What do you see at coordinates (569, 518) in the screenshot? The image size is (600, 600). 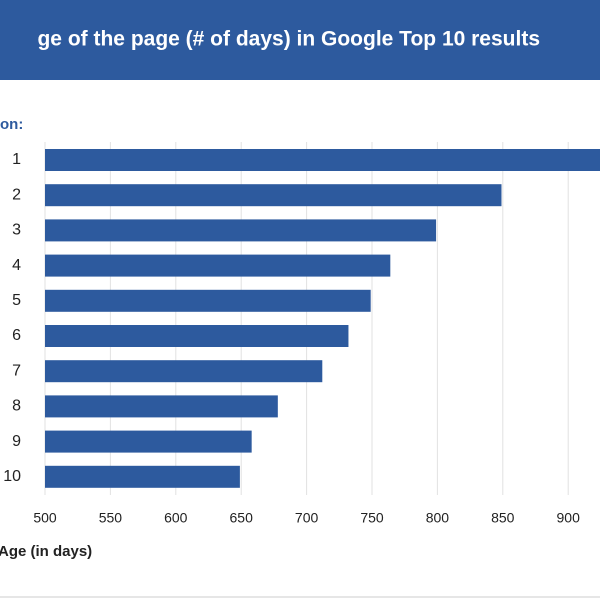 I see `x-tick-label: 900` at bounding box center [569, 518].